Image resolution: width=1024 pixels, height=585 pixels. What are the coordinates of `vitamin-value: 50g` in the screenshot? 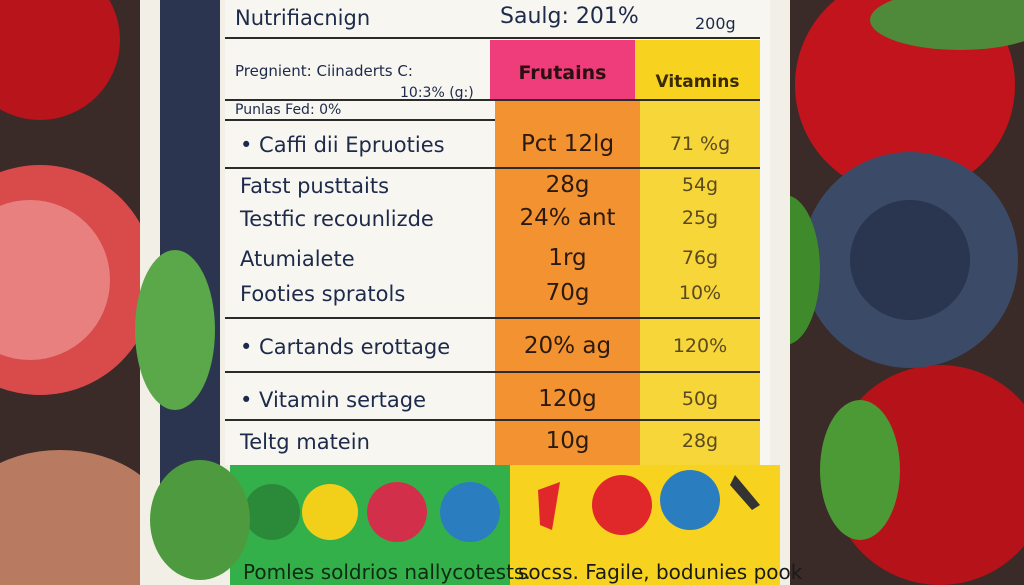 It's located at (700, 399).